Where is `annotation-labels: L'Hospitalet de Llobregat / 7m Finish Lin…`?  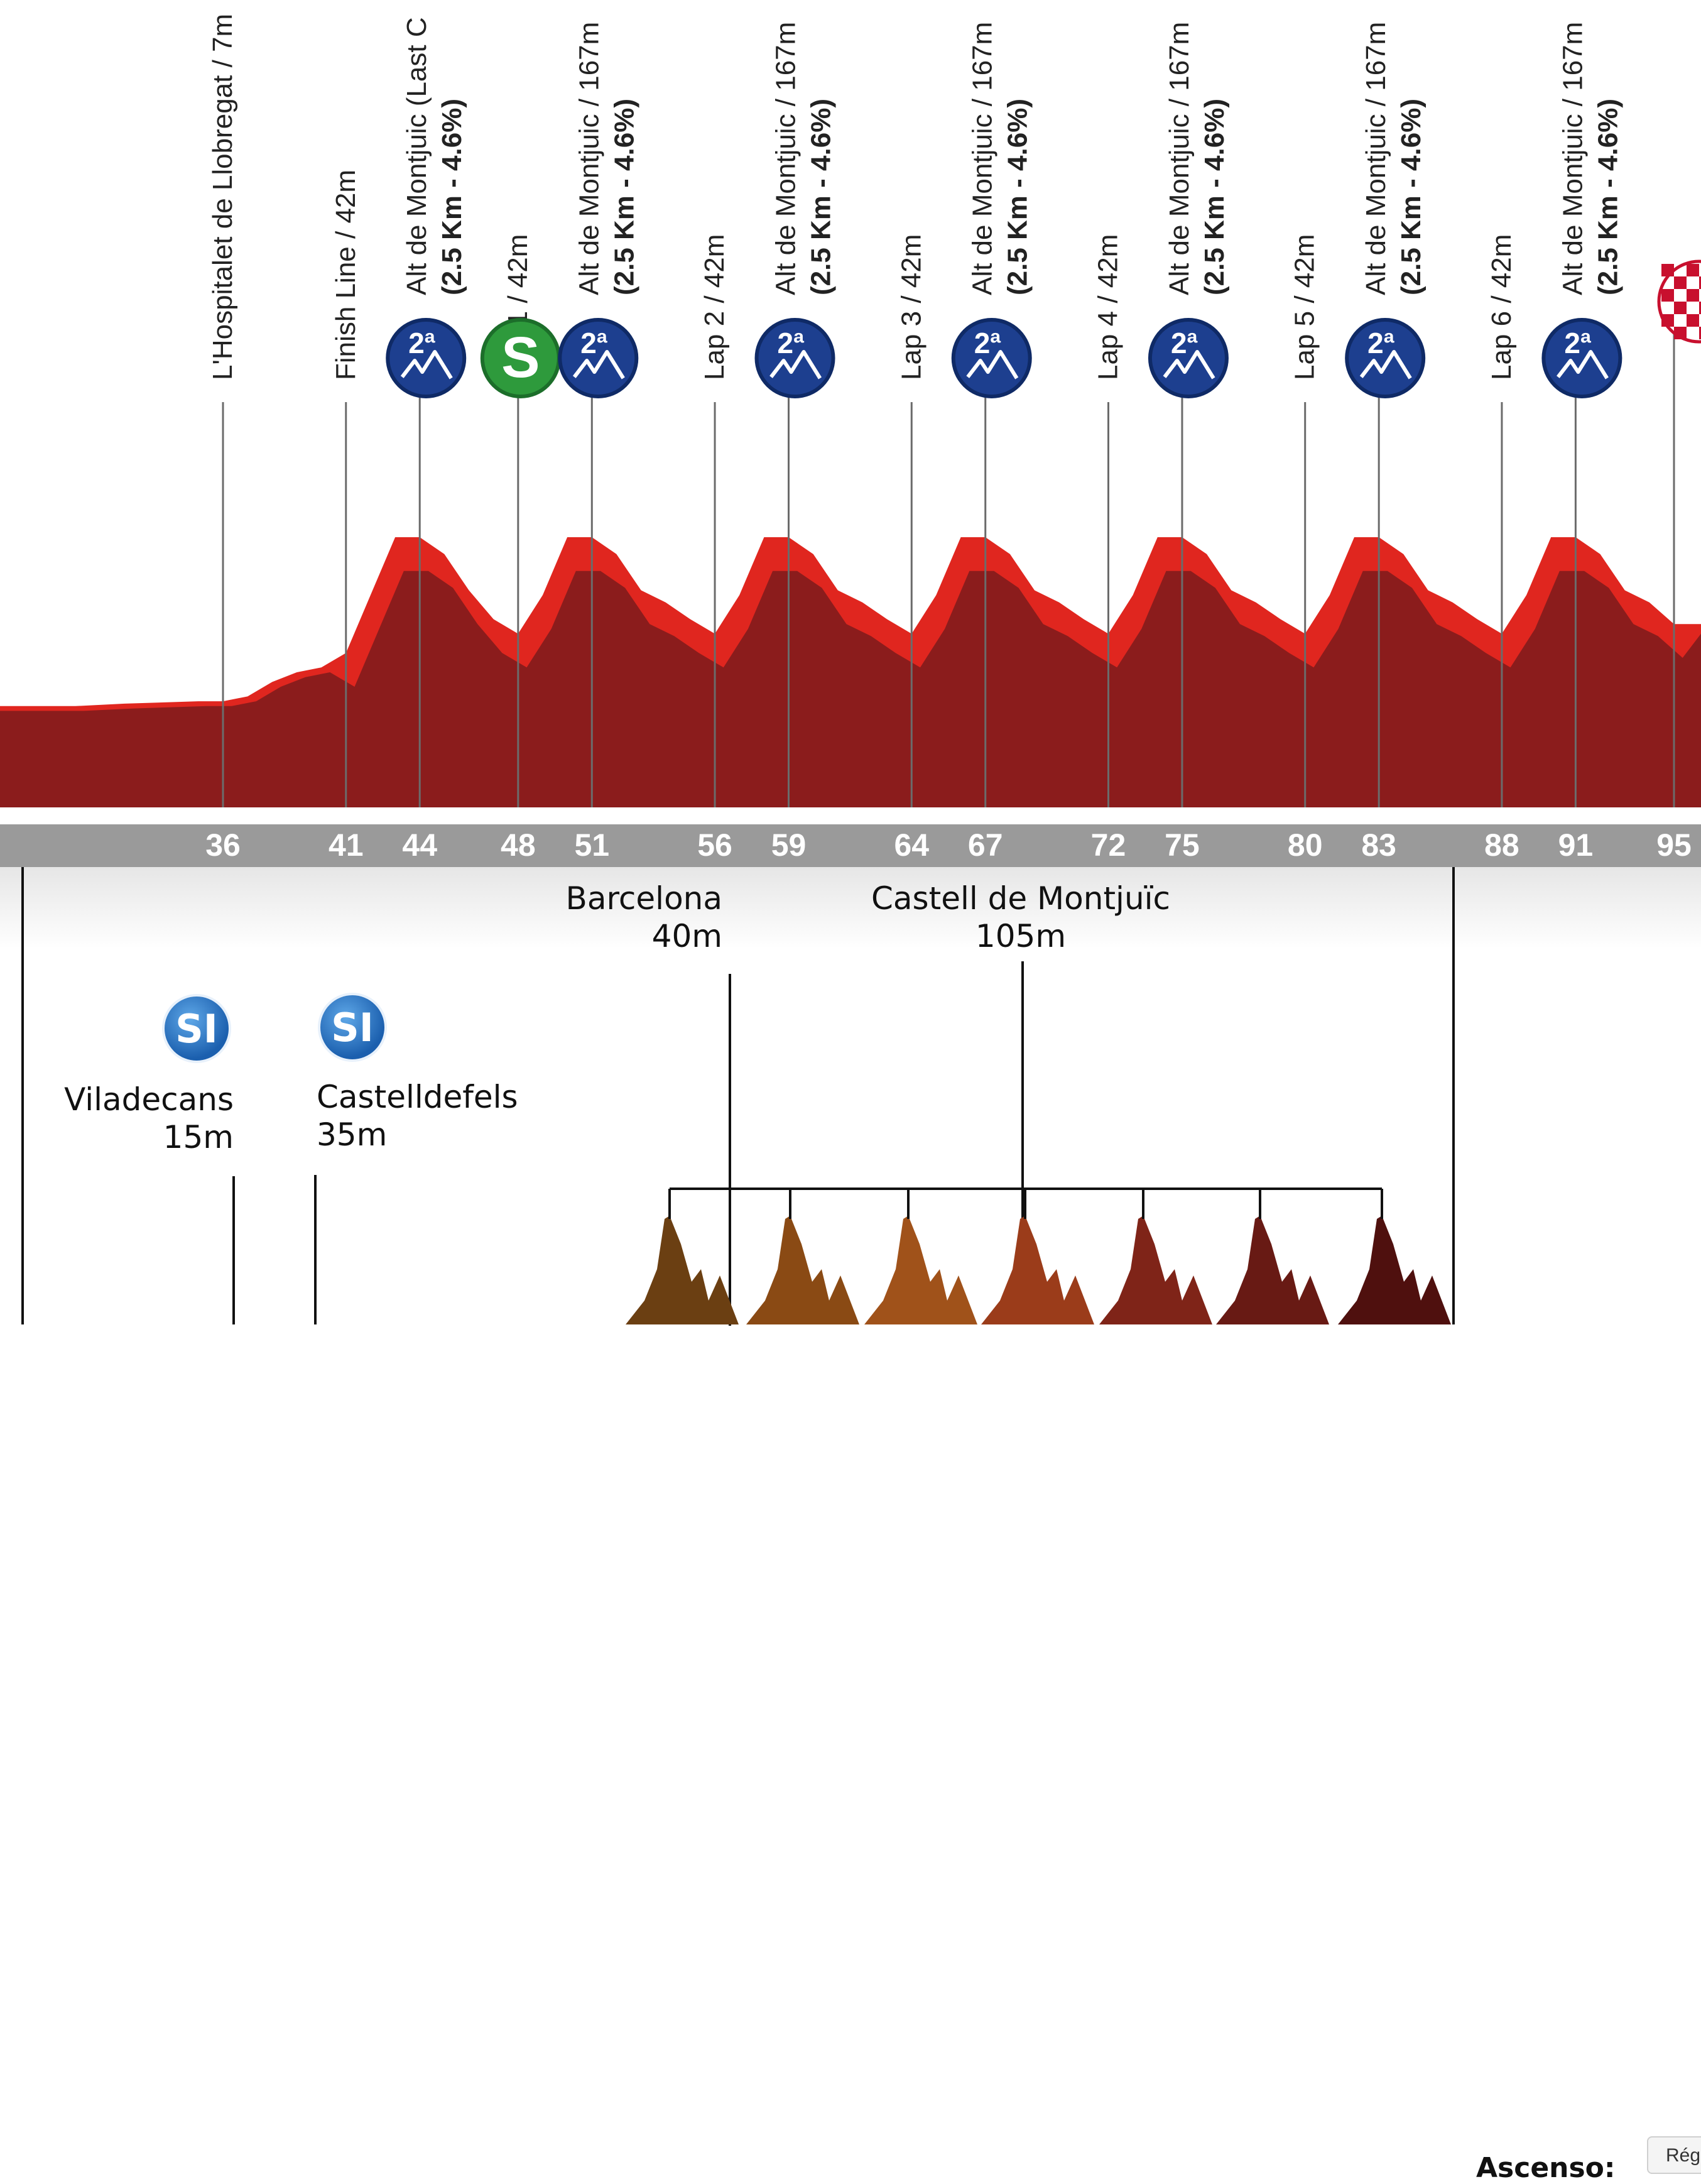
annotation-labels: L'Hospitalet de Llobregat / 7m Finish Lin… is located at coordinates (915, 197).